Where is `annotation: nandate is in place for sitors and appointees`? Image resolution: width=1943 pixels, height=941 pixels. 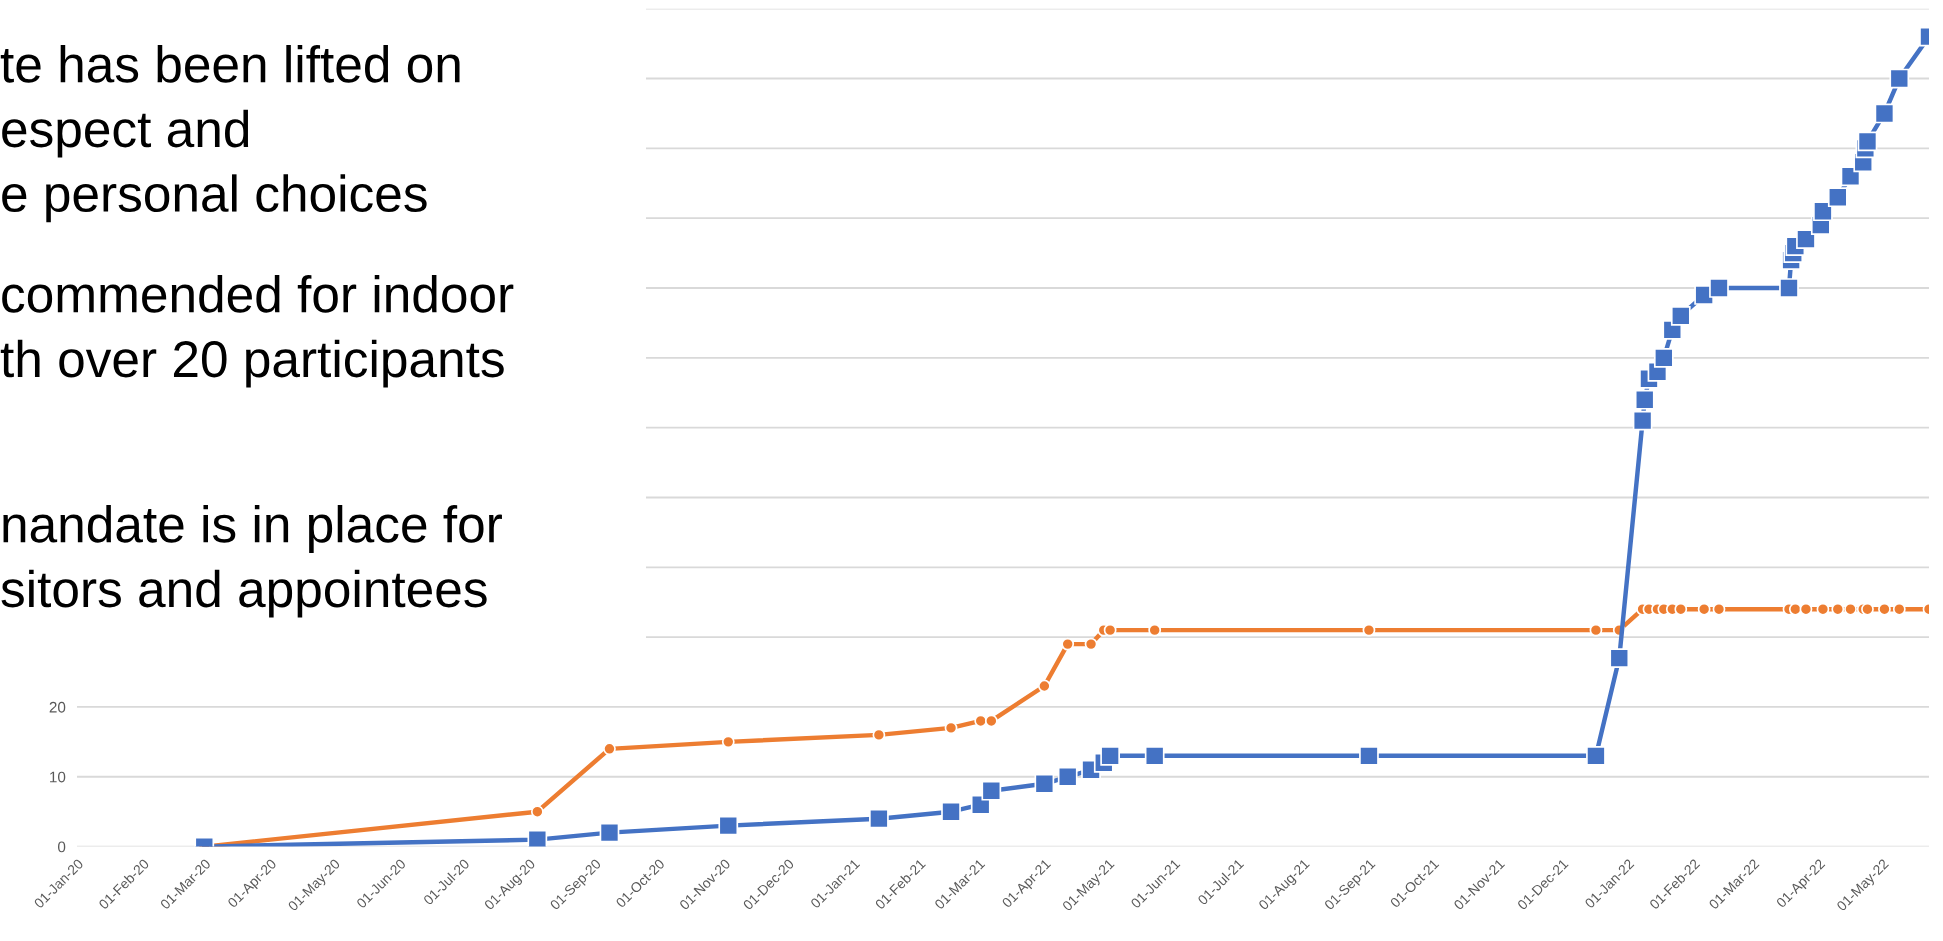 annotation: nandate is in place for sitors and appointees is located at coordinates (251, 561).